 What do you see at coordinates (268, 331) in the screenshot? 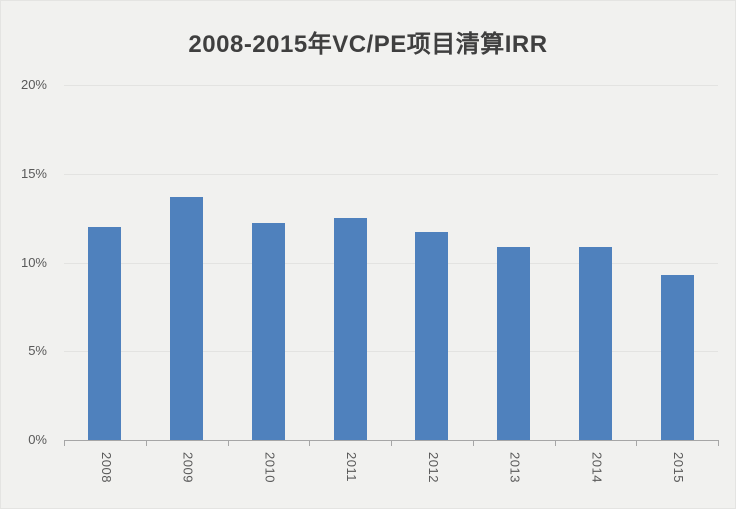
I see `bar-2010` at bounding box center [268, 331].